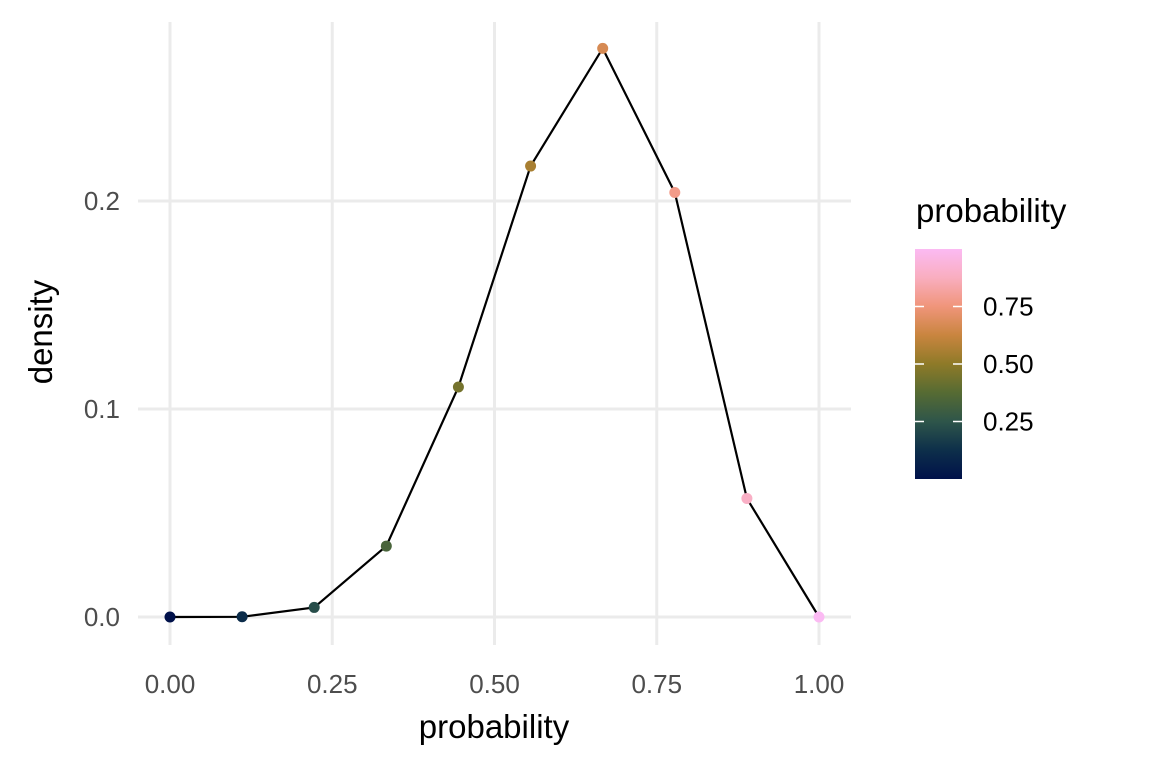 This screenshot has height=768, width=1152. Describe the element at coordinates (1008, 307) in the screenshot. I see `colorbar-tick-label: 0.75` at that location.